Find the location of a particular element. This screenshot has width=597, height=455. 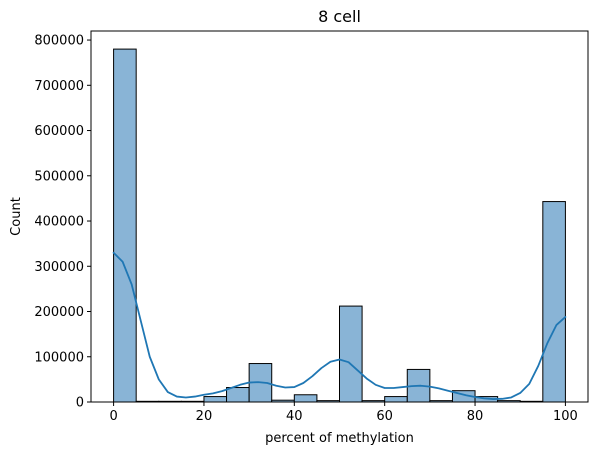

y-tick-label: 400000 is located at coordinates (59, 222).